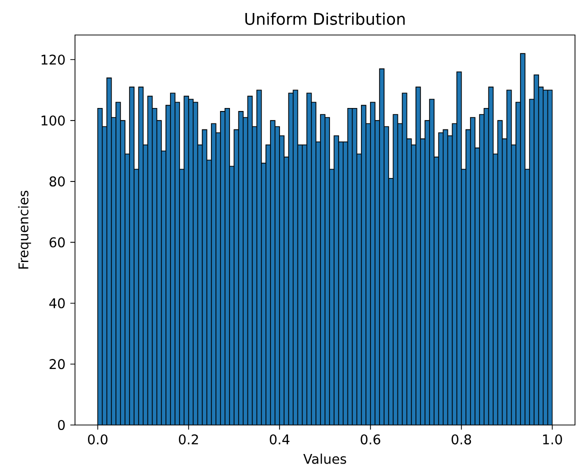  What do you see at coordinates (280, 439) in the screenshot?
I see `x-tick-label: 0.4` at bounding box center [280, 439].